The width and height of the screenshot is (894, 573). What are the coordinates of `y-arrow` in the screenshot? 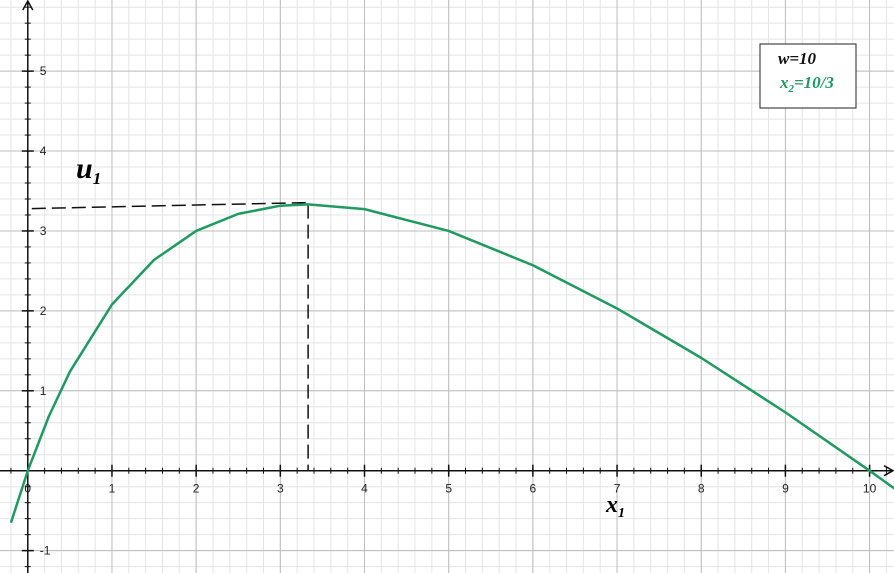 It's located at (28, 5).